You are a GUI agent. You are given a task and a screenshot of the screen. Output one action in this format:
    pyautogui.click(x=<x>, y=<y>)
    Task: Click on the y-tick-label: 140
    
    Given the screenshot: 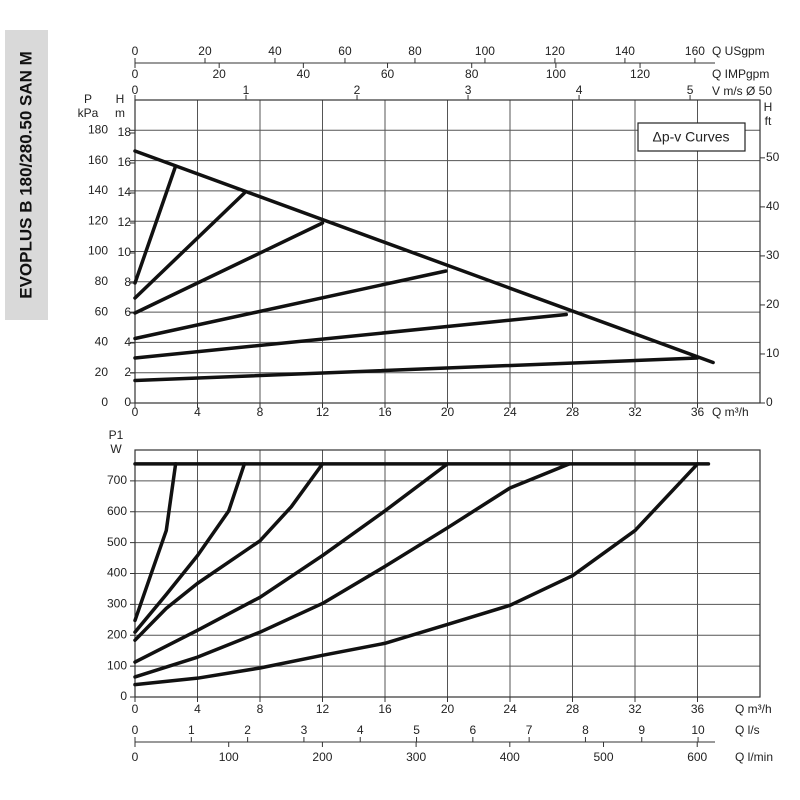 What is the action you would take?
    pyautogui.click(x=98, y=190)
    